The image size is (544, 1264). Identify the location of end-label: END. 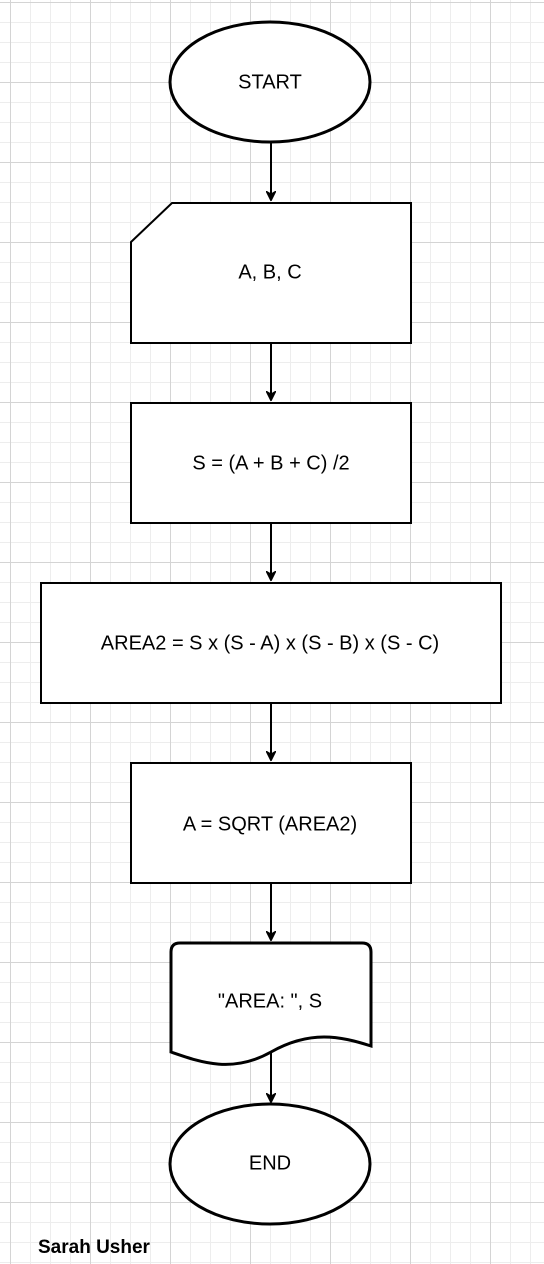
(270, 1163).